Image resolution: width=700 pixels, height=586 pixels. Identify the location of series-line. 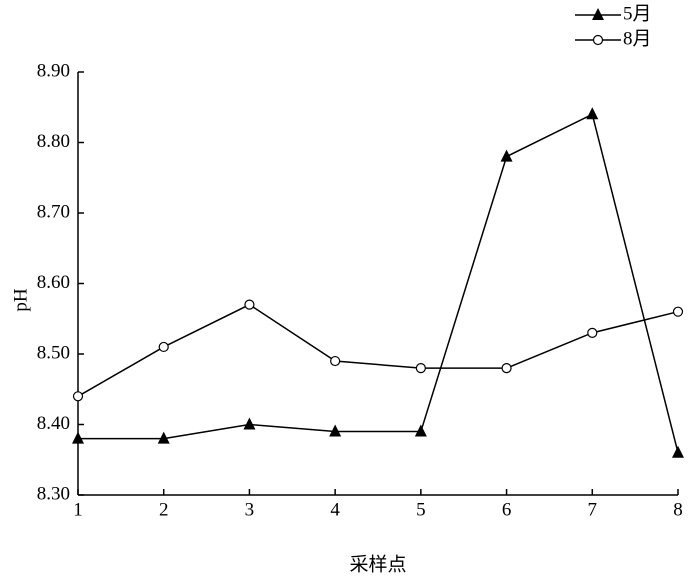
(378, 350).